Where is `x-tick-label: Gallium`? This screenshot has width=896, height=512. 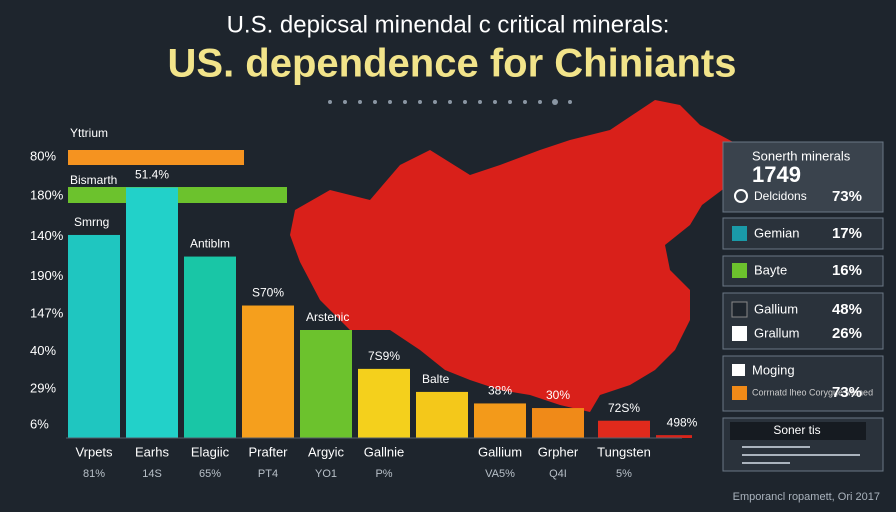 x-tick-label: Gallium is located at coordinates (500, 451).